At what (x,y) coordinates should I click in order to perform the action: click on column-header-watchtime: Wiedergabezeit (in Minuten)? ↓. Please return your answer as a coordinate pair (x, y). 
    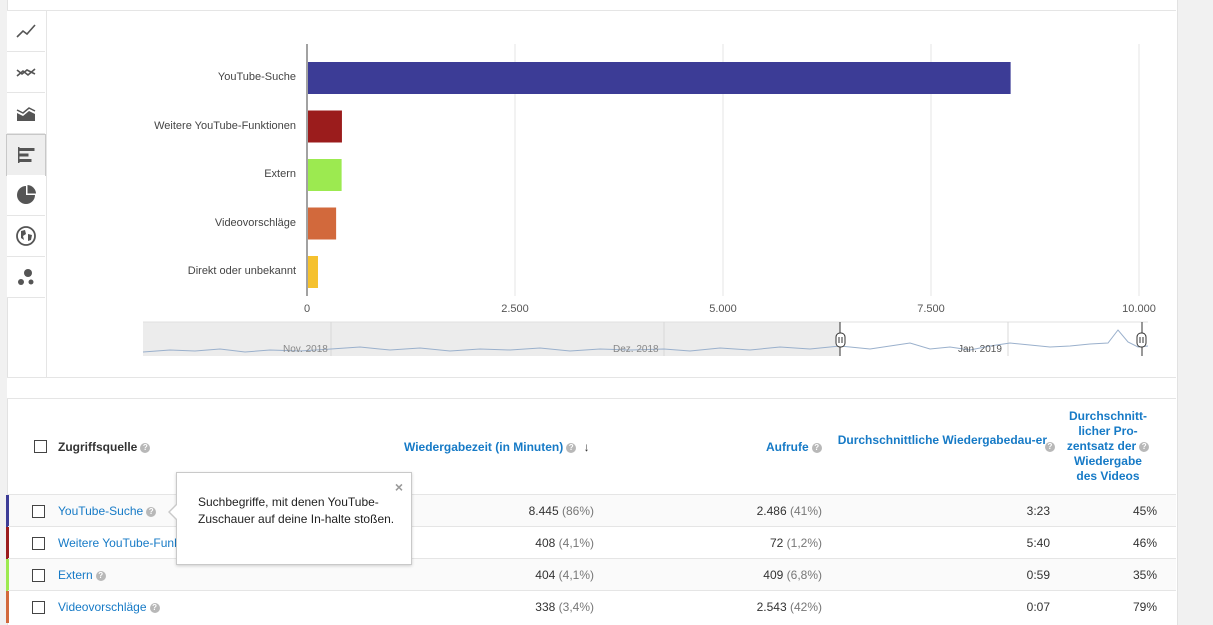
    Looking at the image, I should click on (497, 447).